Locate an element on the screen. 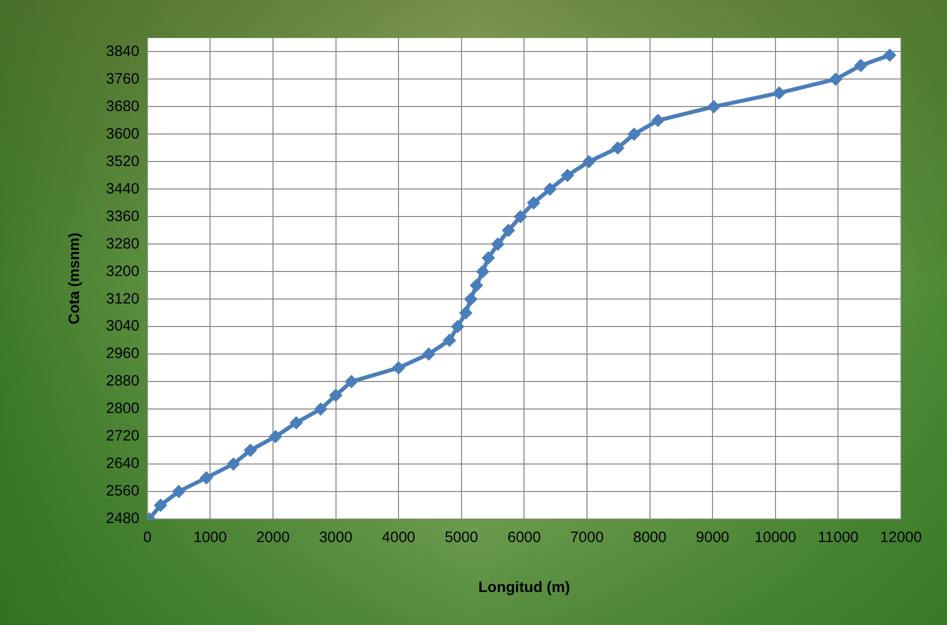  y-tick-label: 3680 is located at coordinates (123, 106).